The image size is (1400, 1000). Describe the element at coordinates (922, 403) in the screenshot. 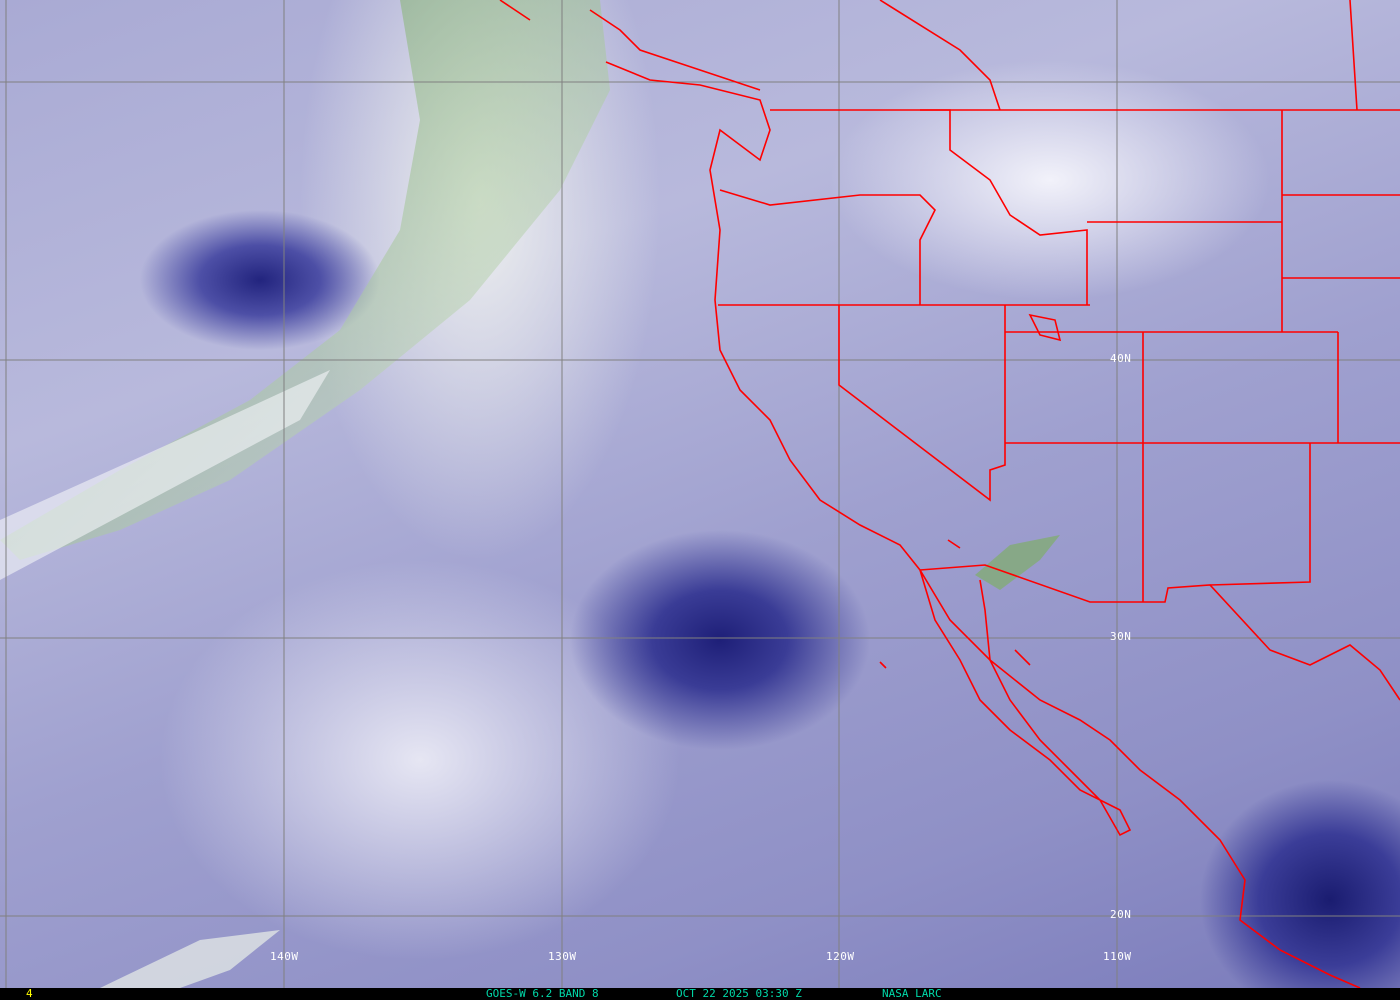

I see `ca-nv-border` at that location.